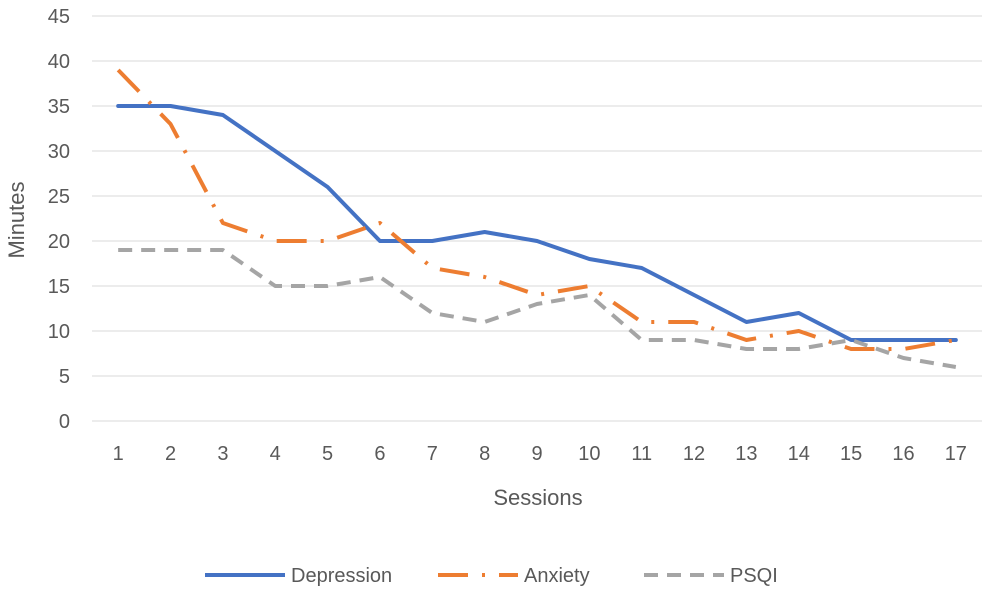  What do you see at coordinates (491, 576) in the screenshot?
I see `legend: Depression Anxiety PSQI` at bounding box center [491, 576].